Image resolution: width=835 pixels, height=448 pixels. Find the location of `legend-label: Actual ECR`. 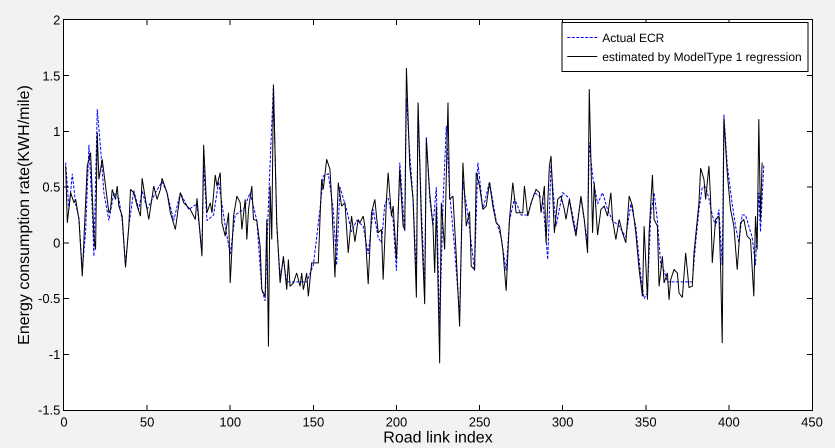

legend-label: Actual ECR is located at coordinates (633, 38).